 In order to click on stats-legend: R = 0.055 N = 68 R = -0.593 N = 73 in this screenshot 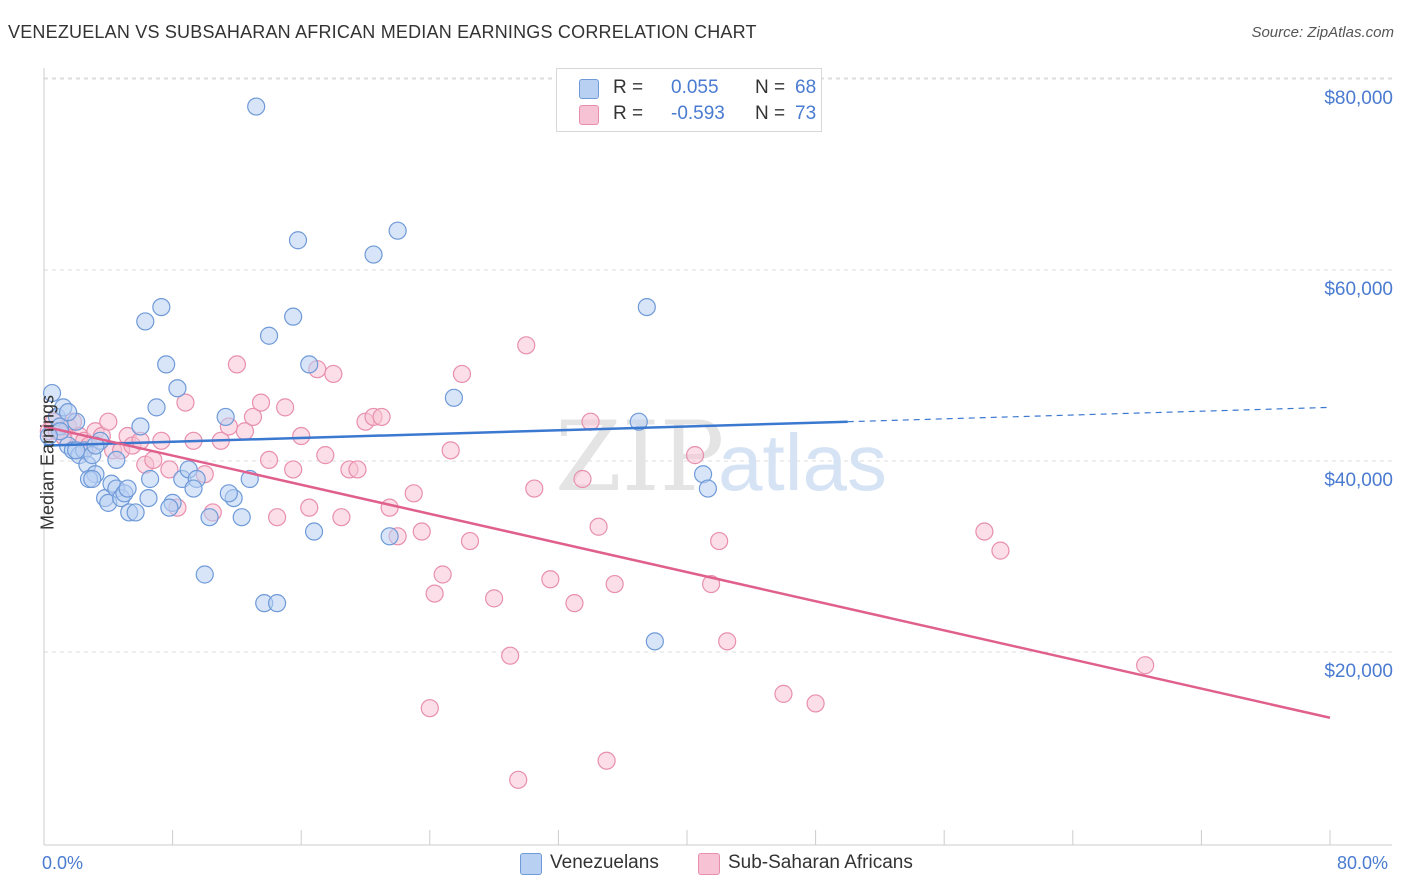, I will do `click(689, 100)`.